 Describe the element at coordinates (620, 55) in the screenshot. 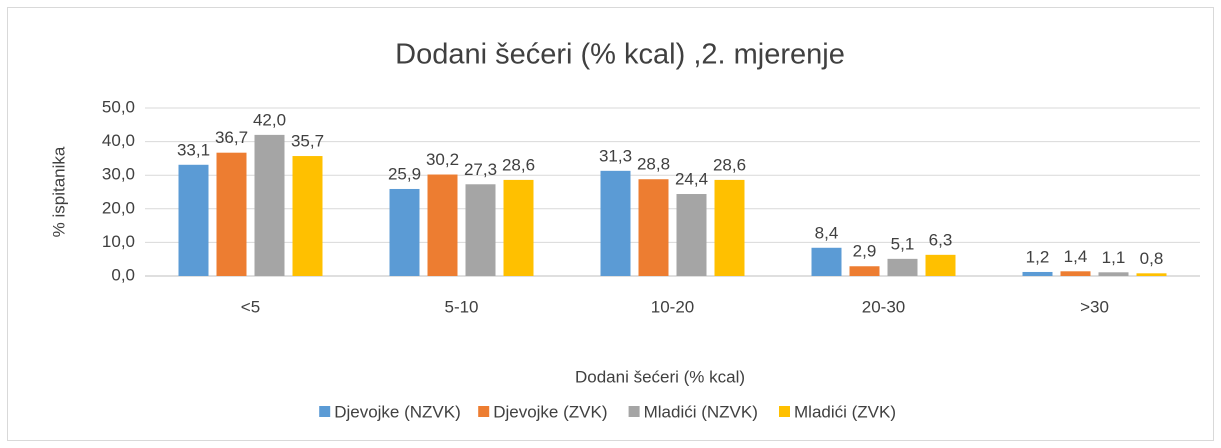

I see `chart-title: Dodani šećeri (% kcal) ,2. mjerenje` at that location.